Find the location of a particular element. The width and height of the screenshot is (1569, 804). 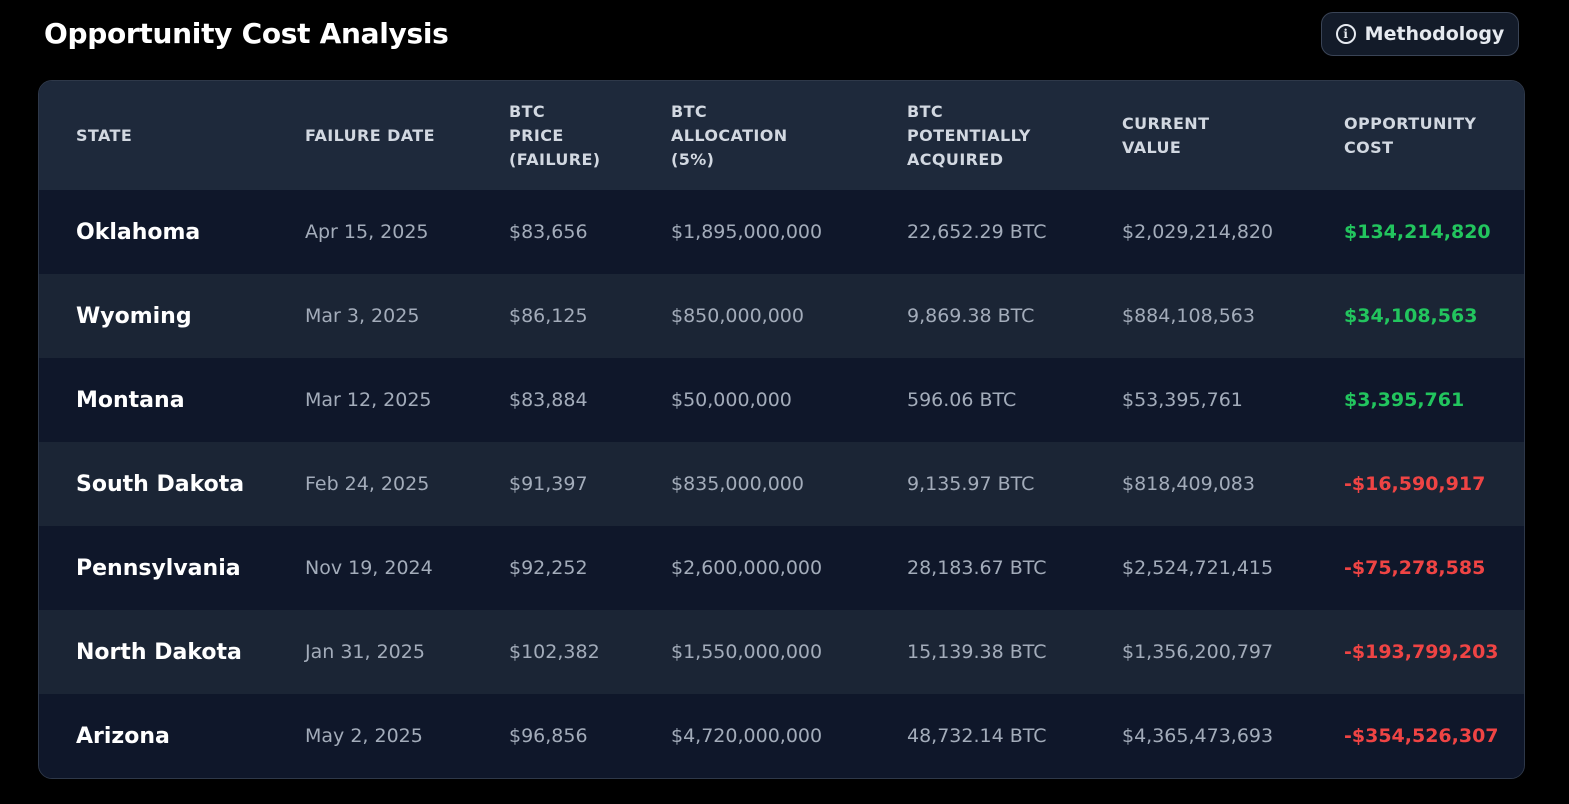

cell-opportunity-cost: $134,214,820 is located at coordinates (1417, 232).